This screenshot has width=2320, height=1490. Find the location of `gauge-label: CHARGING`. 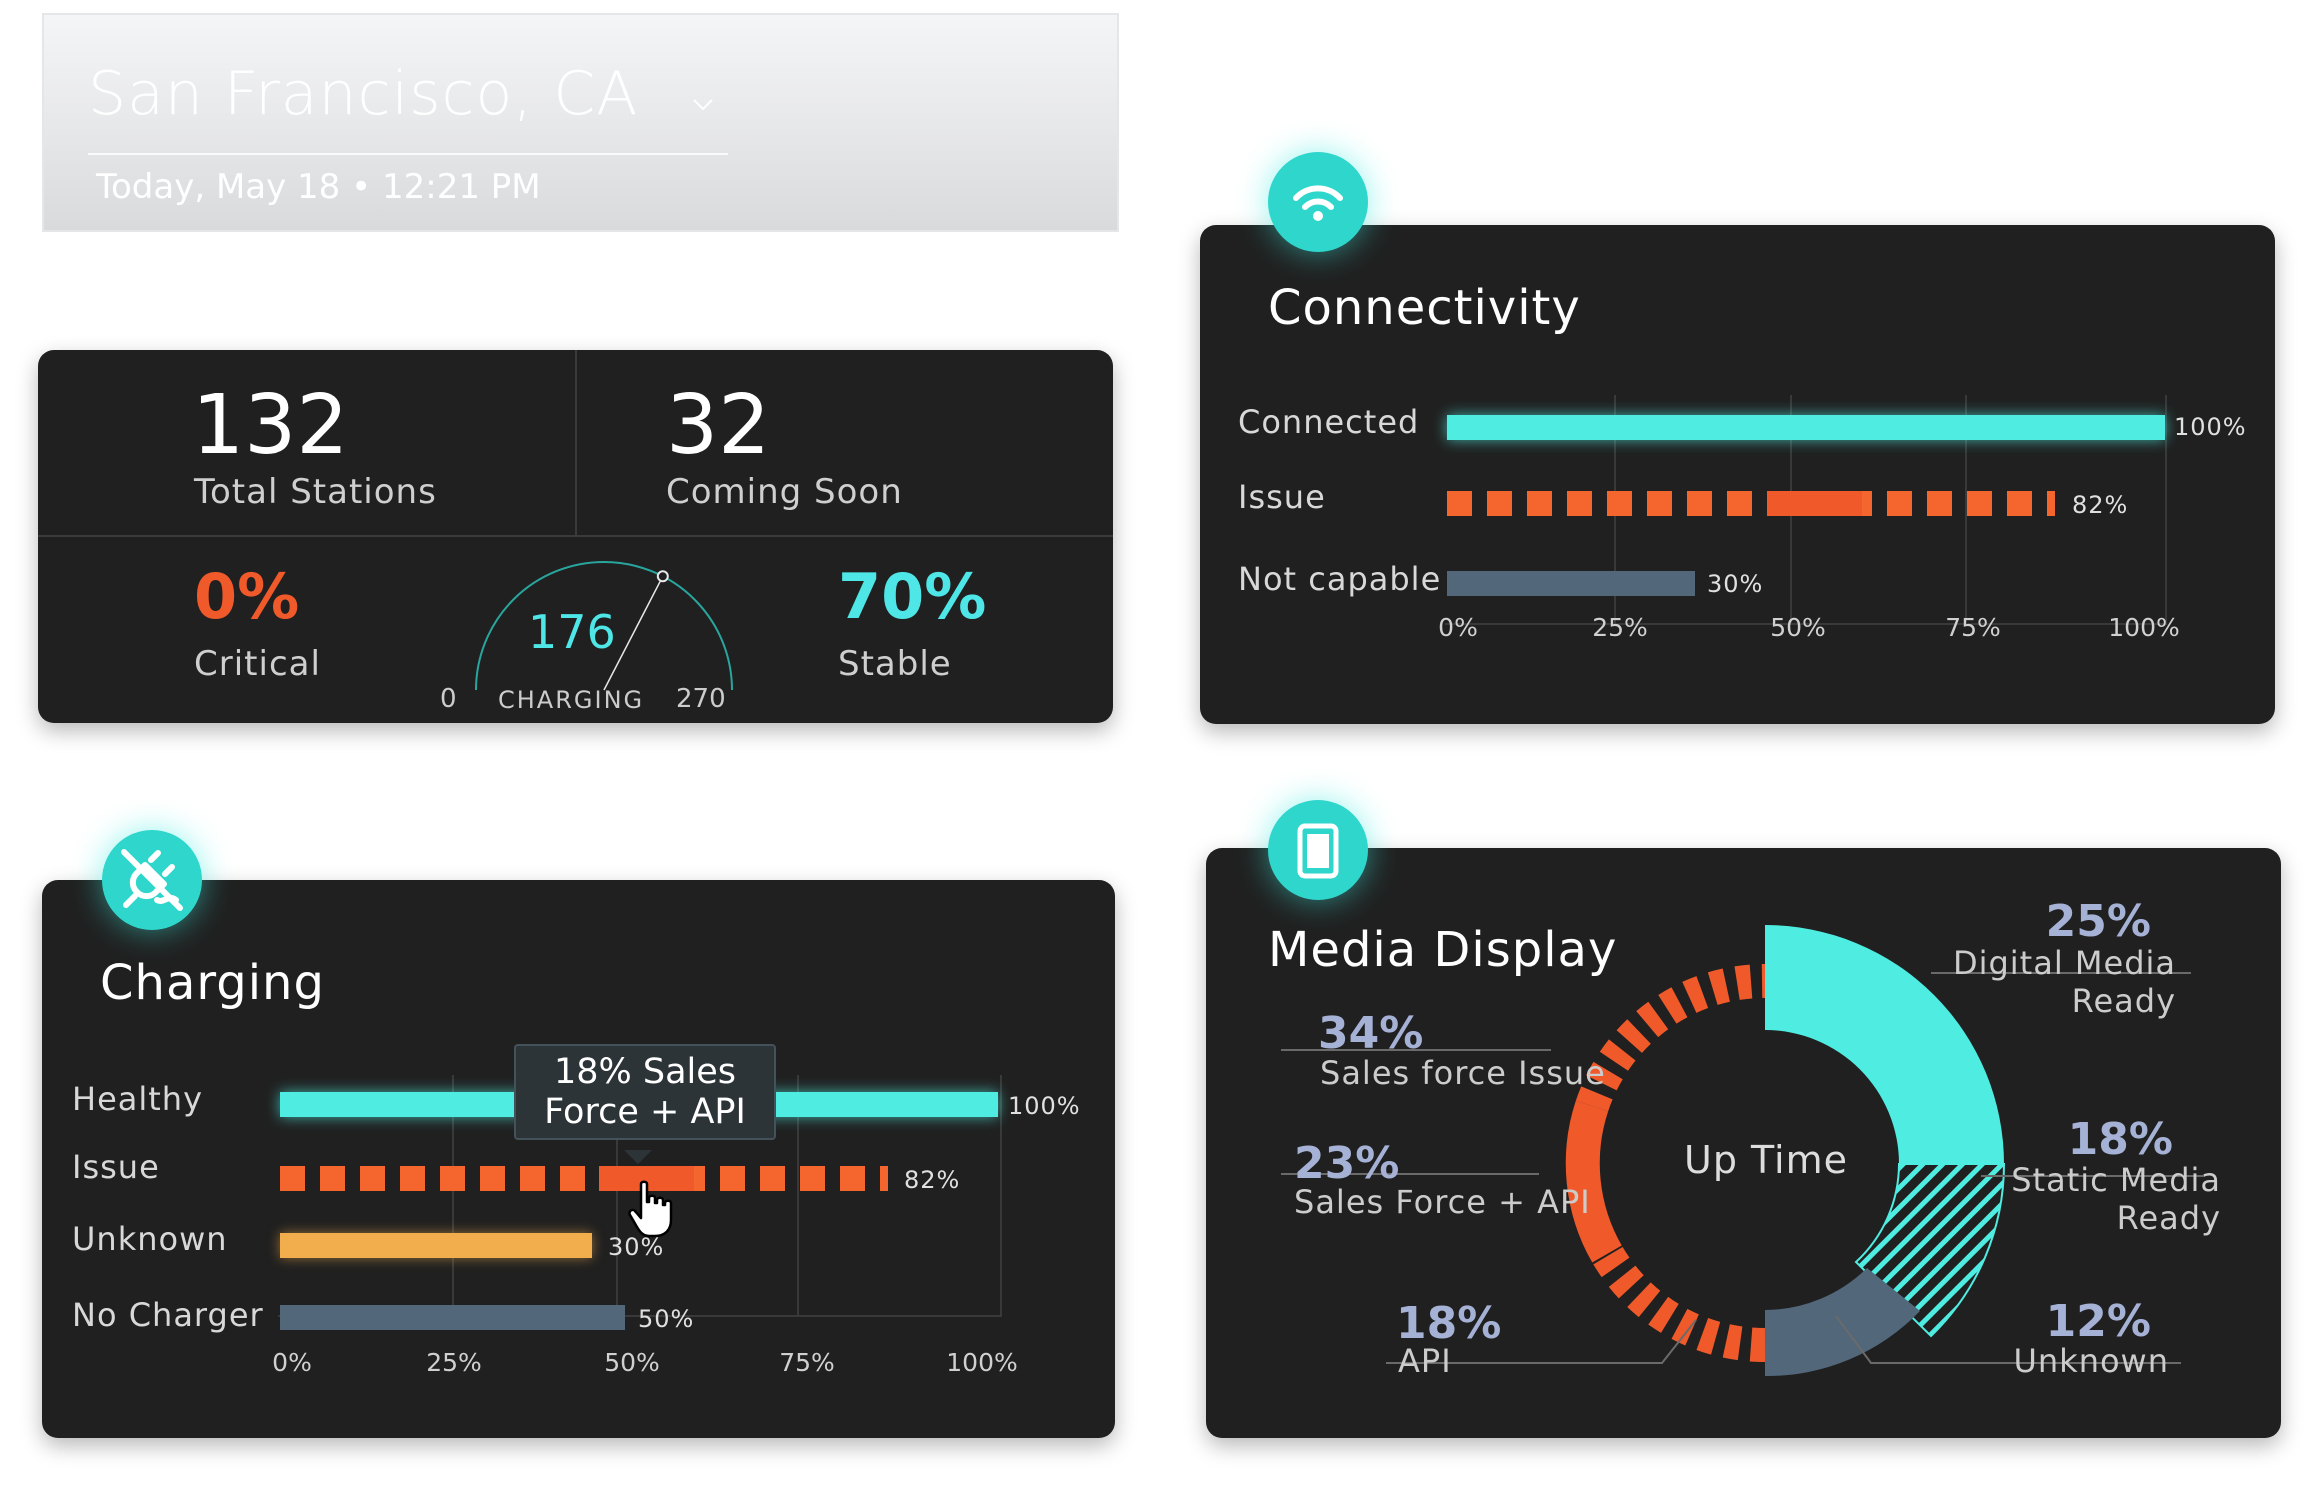

gauge-label: CHARGING is located at coordinates (571, 700).